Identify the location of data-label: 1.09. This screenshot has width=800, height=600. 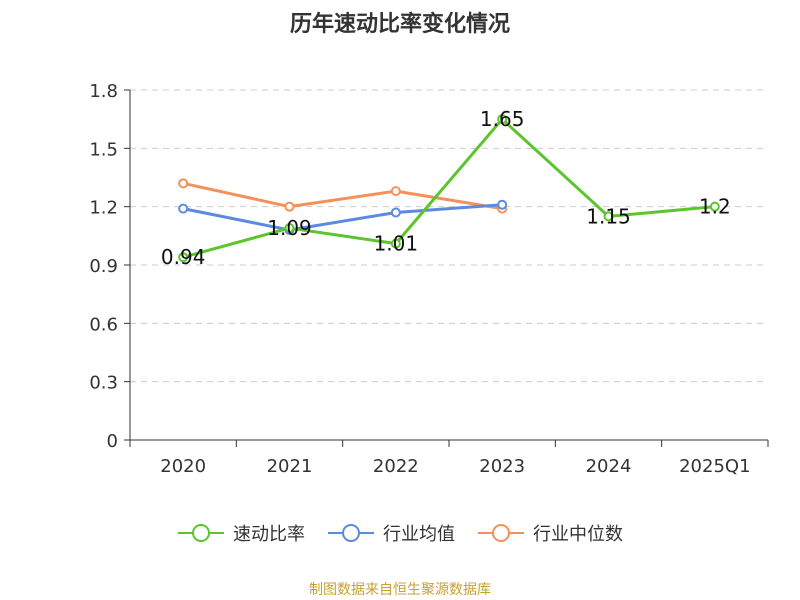
(289, 228).